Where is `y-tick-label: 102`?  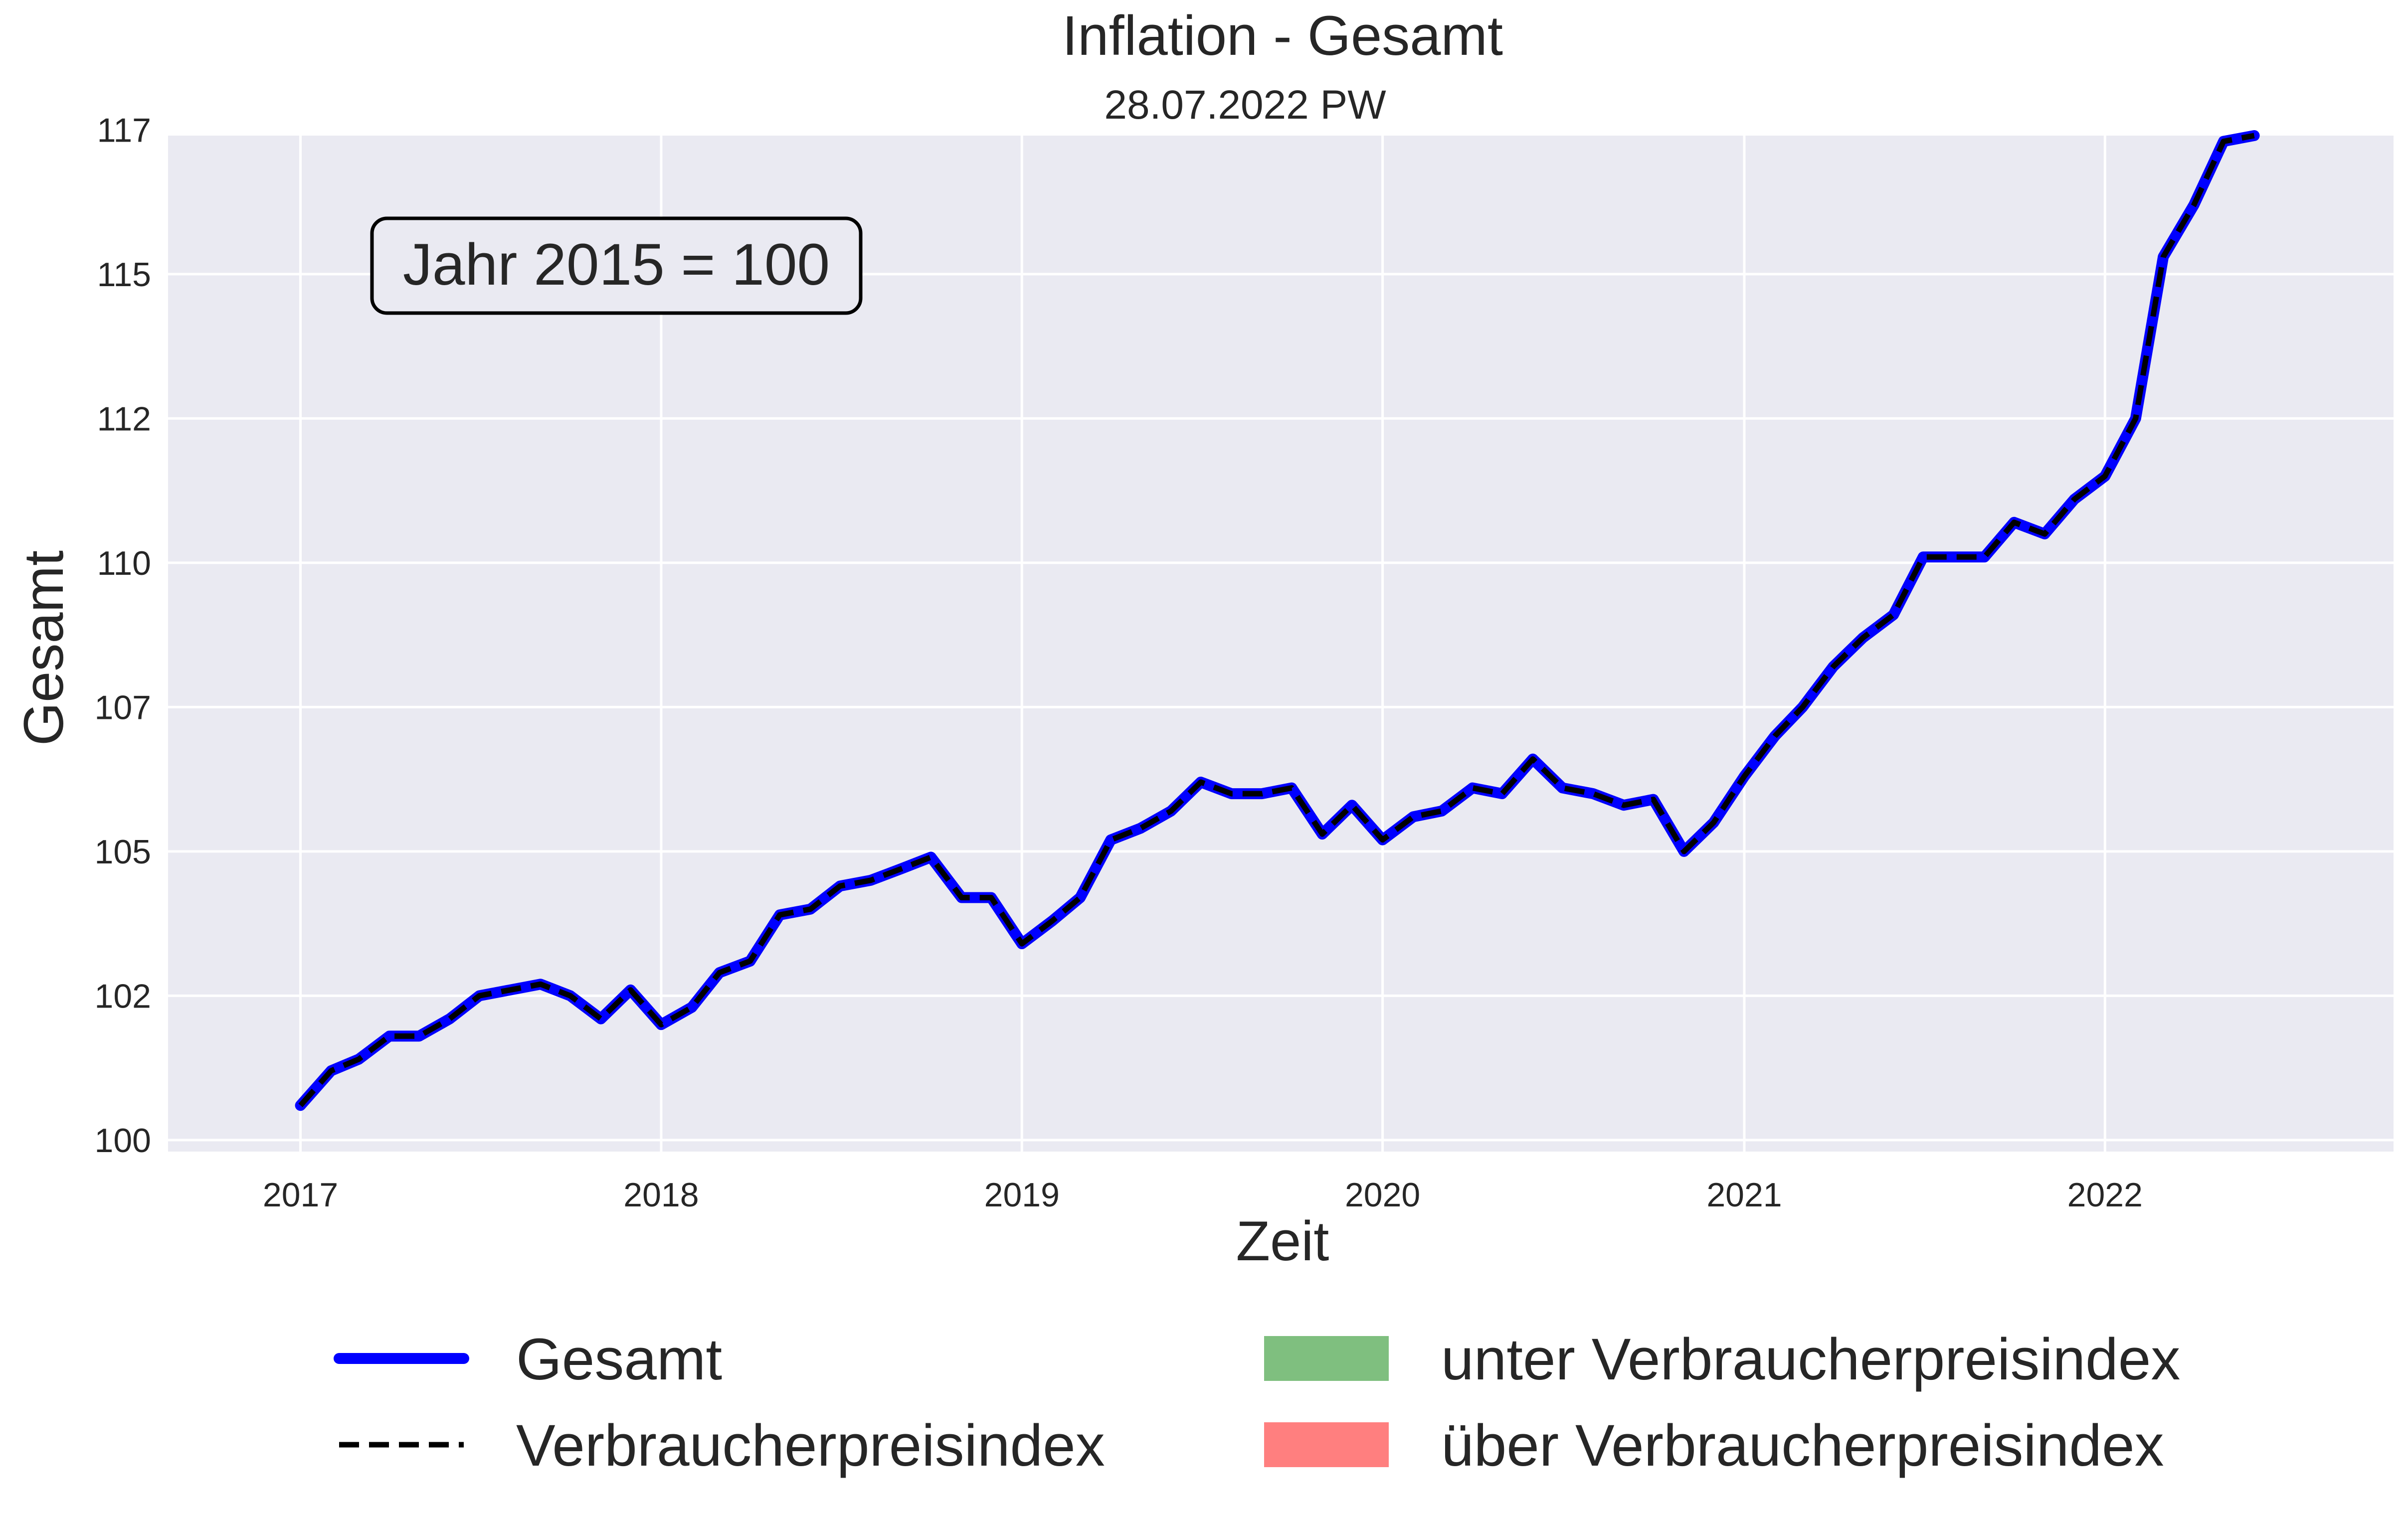
y-tick-label: 102 is located at coordinates (123, 996).